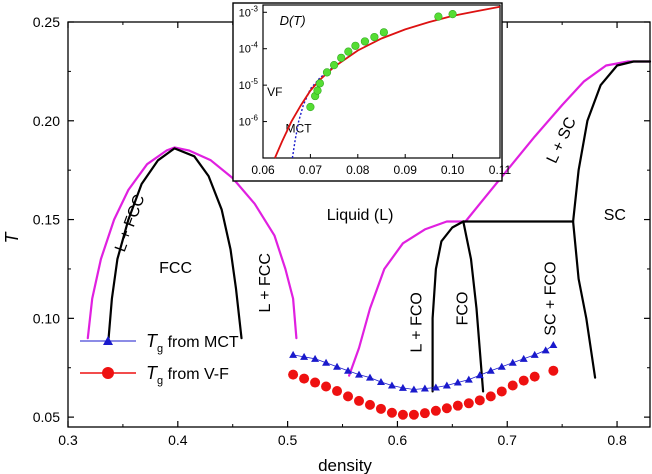 Image resolution: width=652 pixels, height=474 pixels. What do you see at coordinates (249, 48) in the screenshot?
I see `inset-y-tick-label: 10⁻⁴` at bounding box center [249, 48].